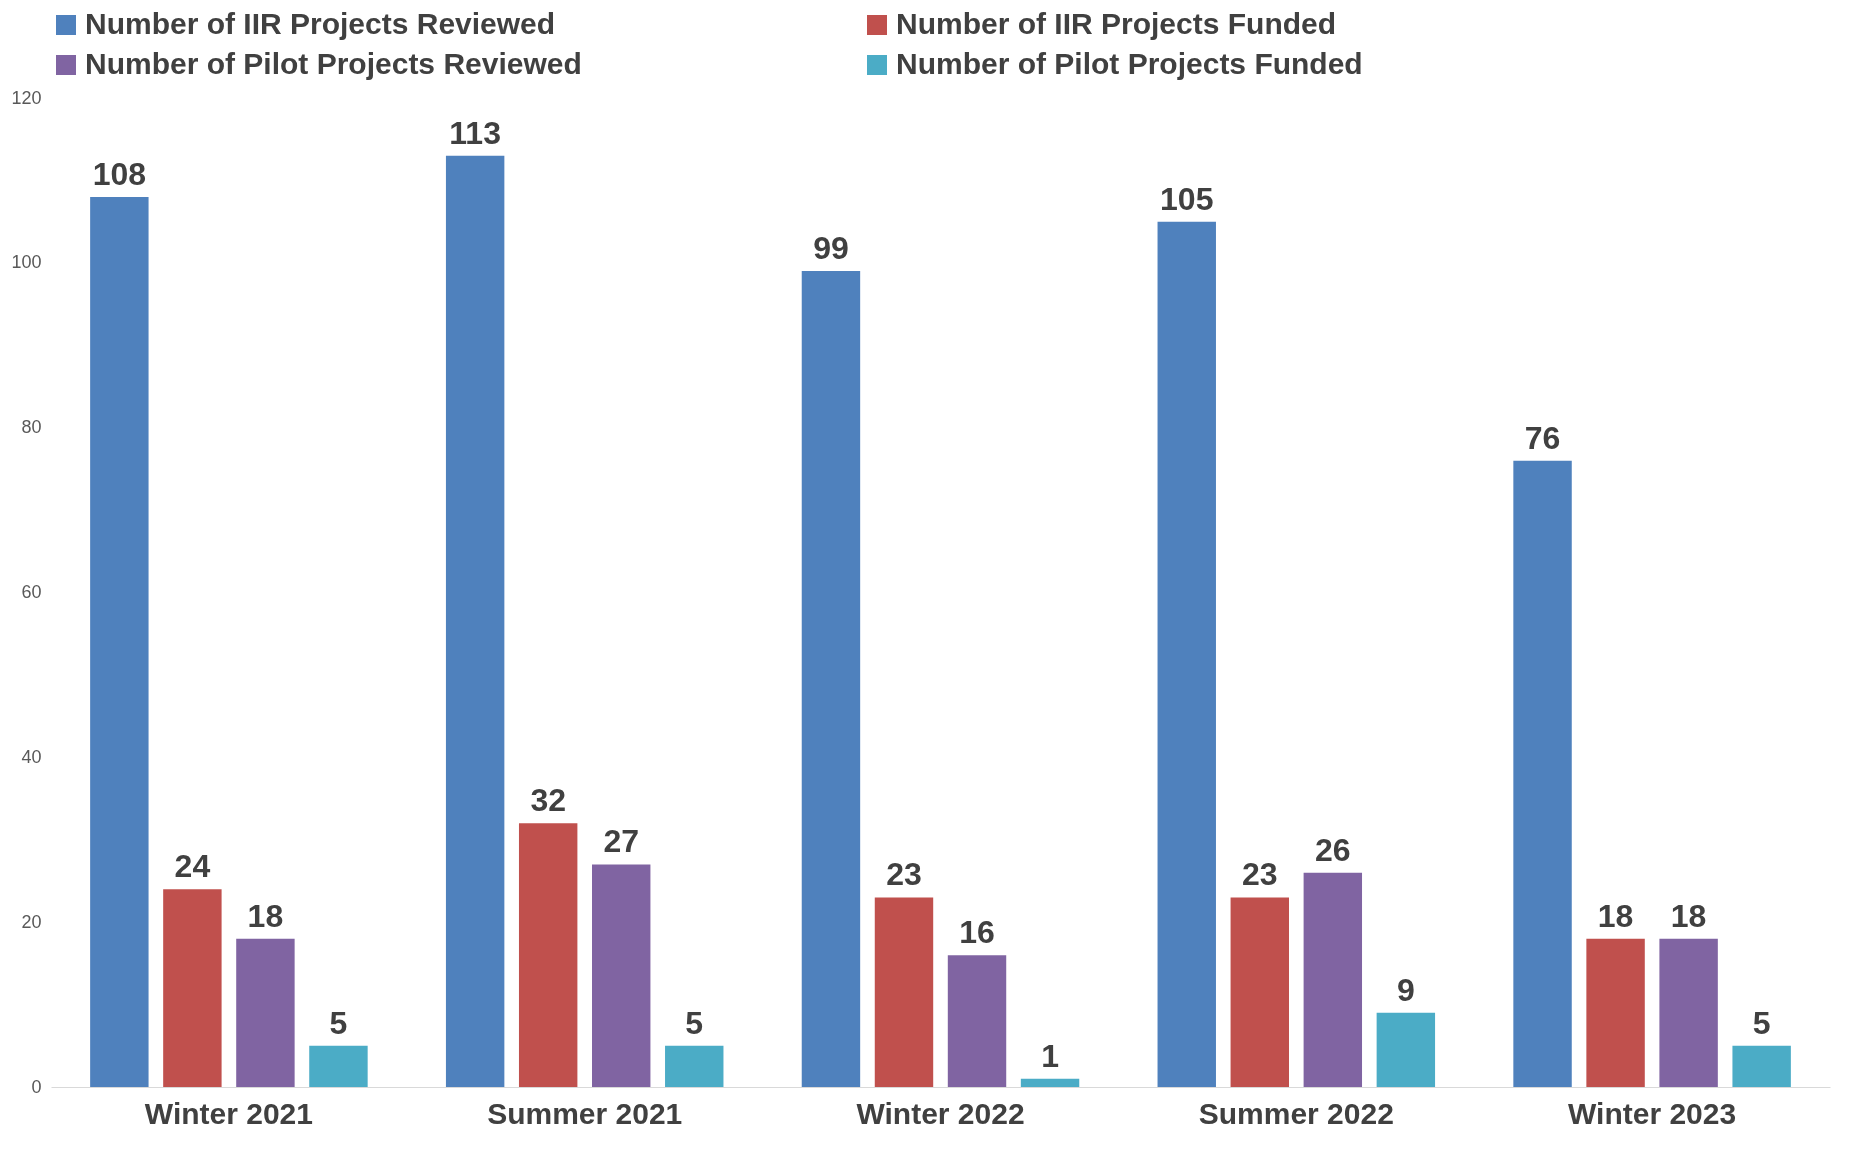 The image size is (1860, 1159). I want to click on data-label: 1, so click(1050, 1055).